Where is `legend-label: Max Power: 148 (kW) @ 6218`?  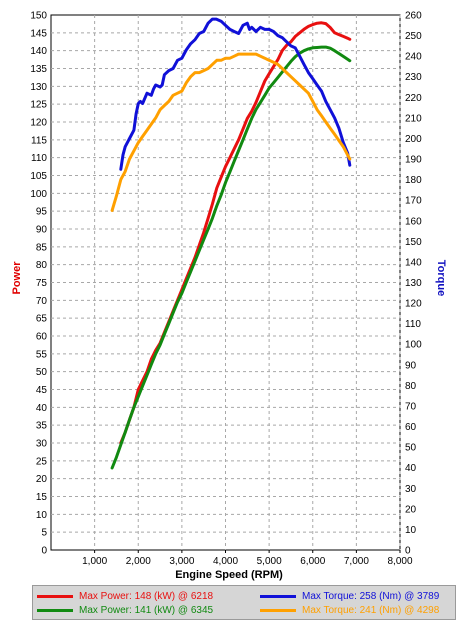 legend-label: Max Power: 148 (kW) @ 6218 is located at coordinates (146, 596).